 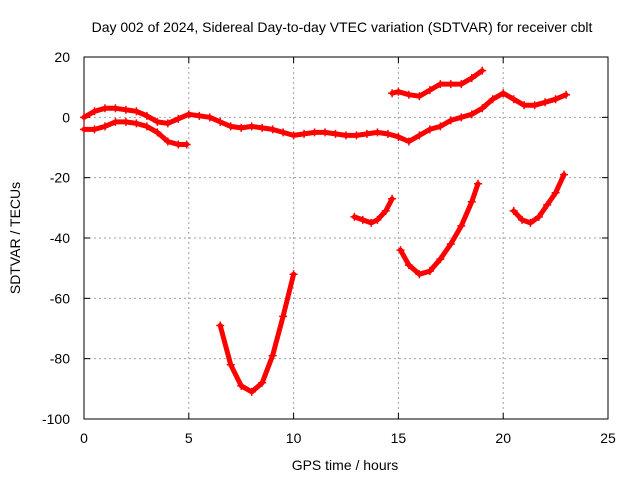 I want to click on y-tick-label: 20, so click(x=62, y=57).